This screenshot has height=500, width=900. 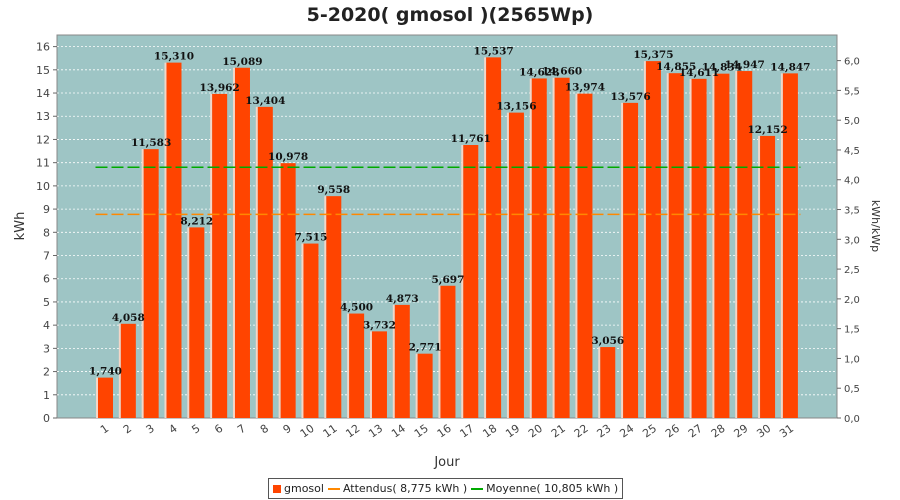 I want to click on data-label: 8,212, so click(x=196, y=221).